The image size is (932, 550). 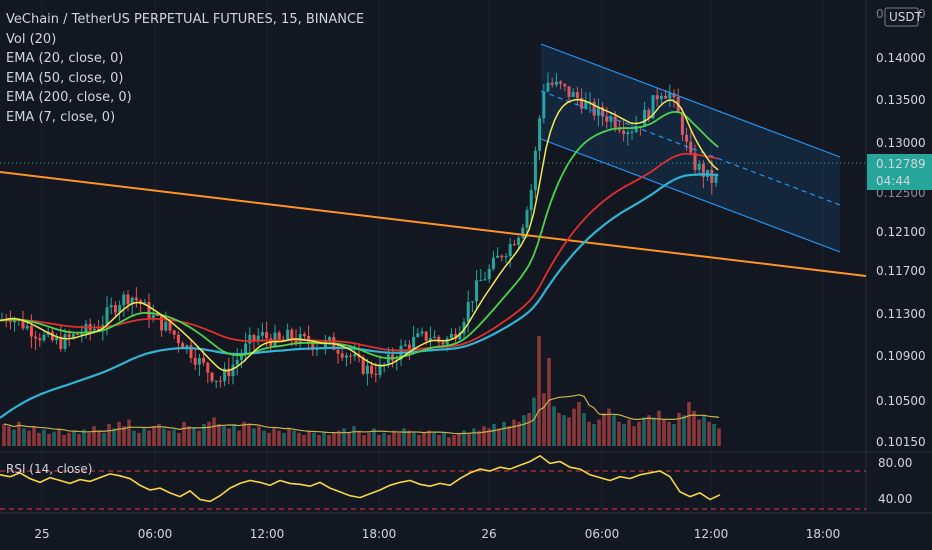 What do you see at coordinates (31, 39) in the screenshot?
I see `study-volume: Vol (20)` at bounding box center [31, 39].